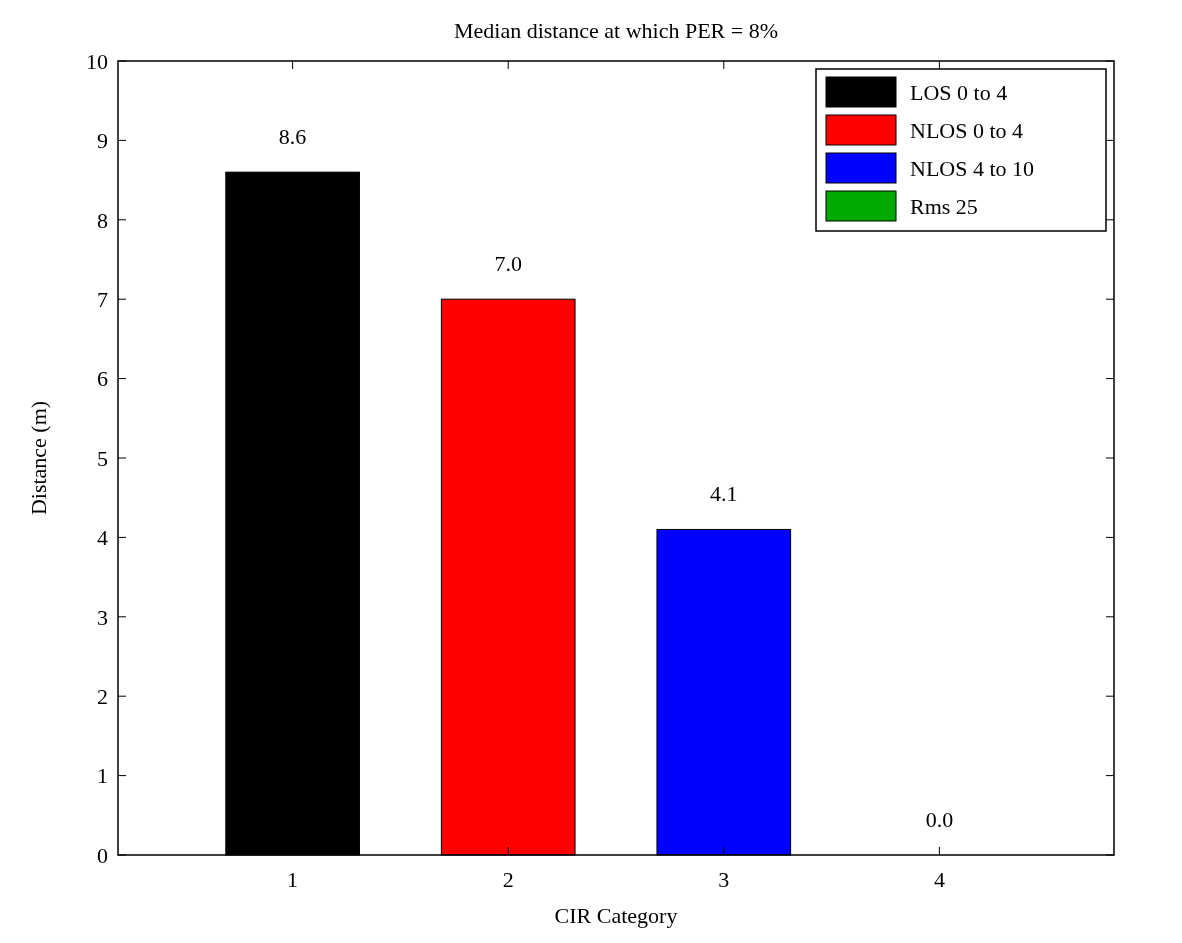 Image resolution: width=1182 pixels, height=943 pixels. I want to click on data-label: 4.1, so click(724, 494).